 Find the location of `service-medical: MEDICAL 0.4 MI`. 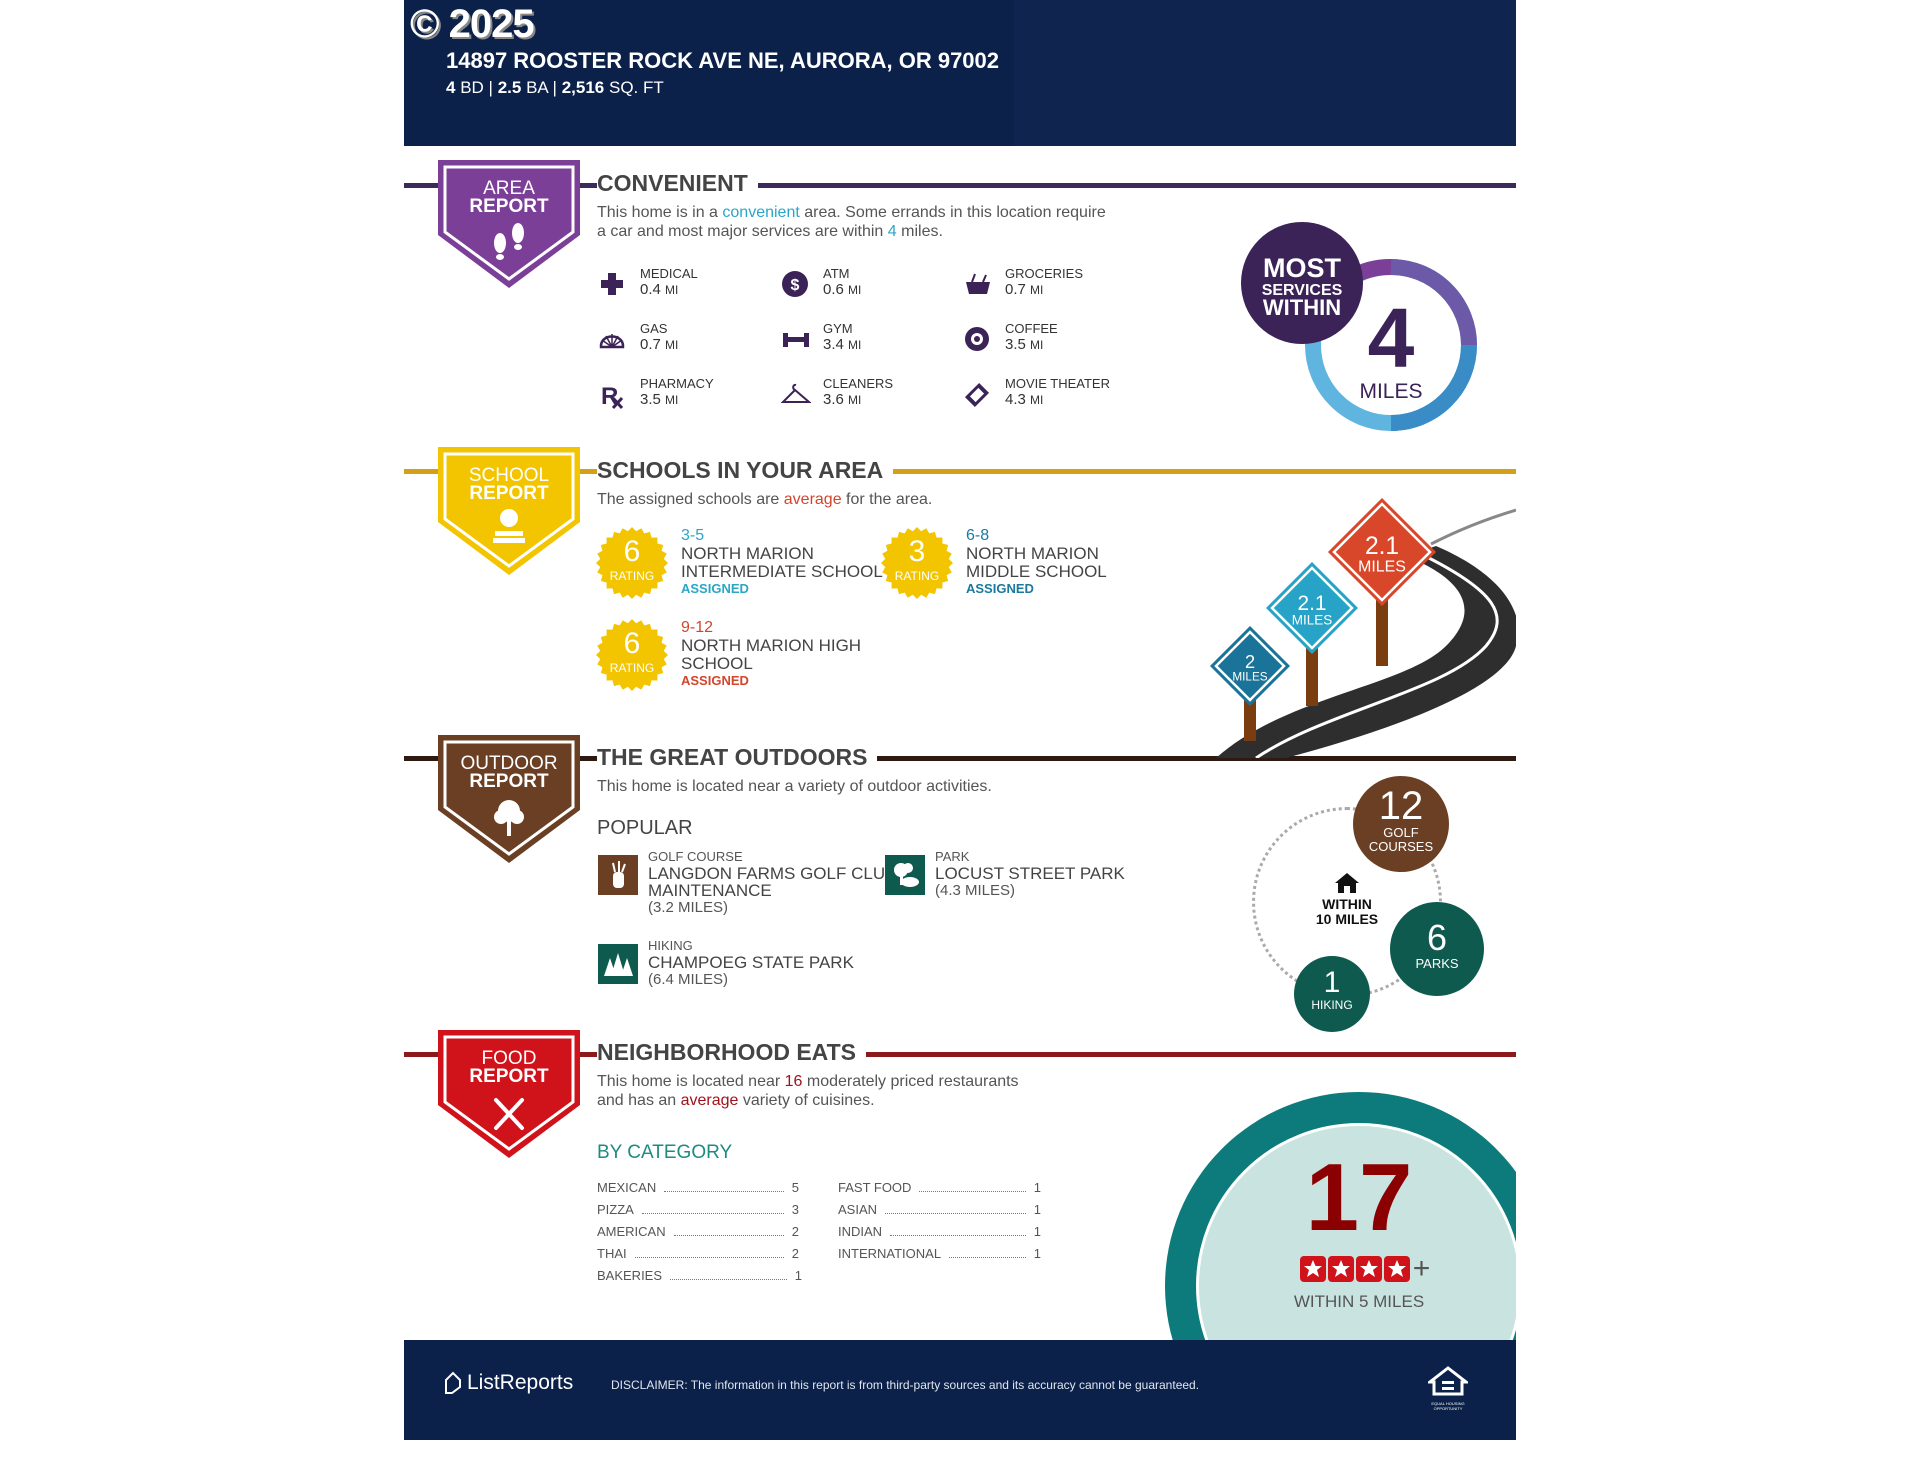

service-medical: MEDICAL 0.4 MI is located at coordinates (688, 286).